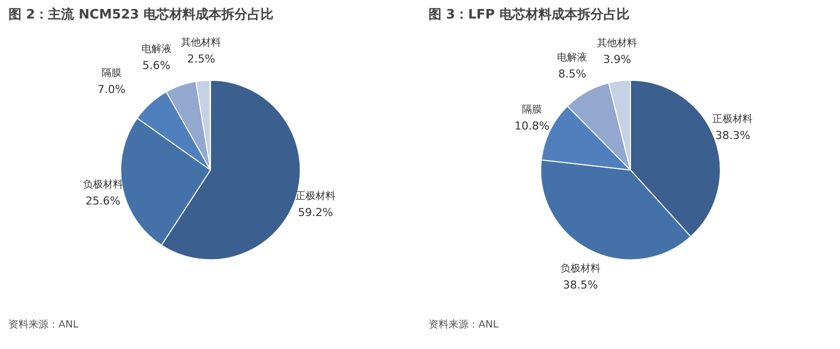  I want to click on data-label: 38.5%, so click(580, 285).